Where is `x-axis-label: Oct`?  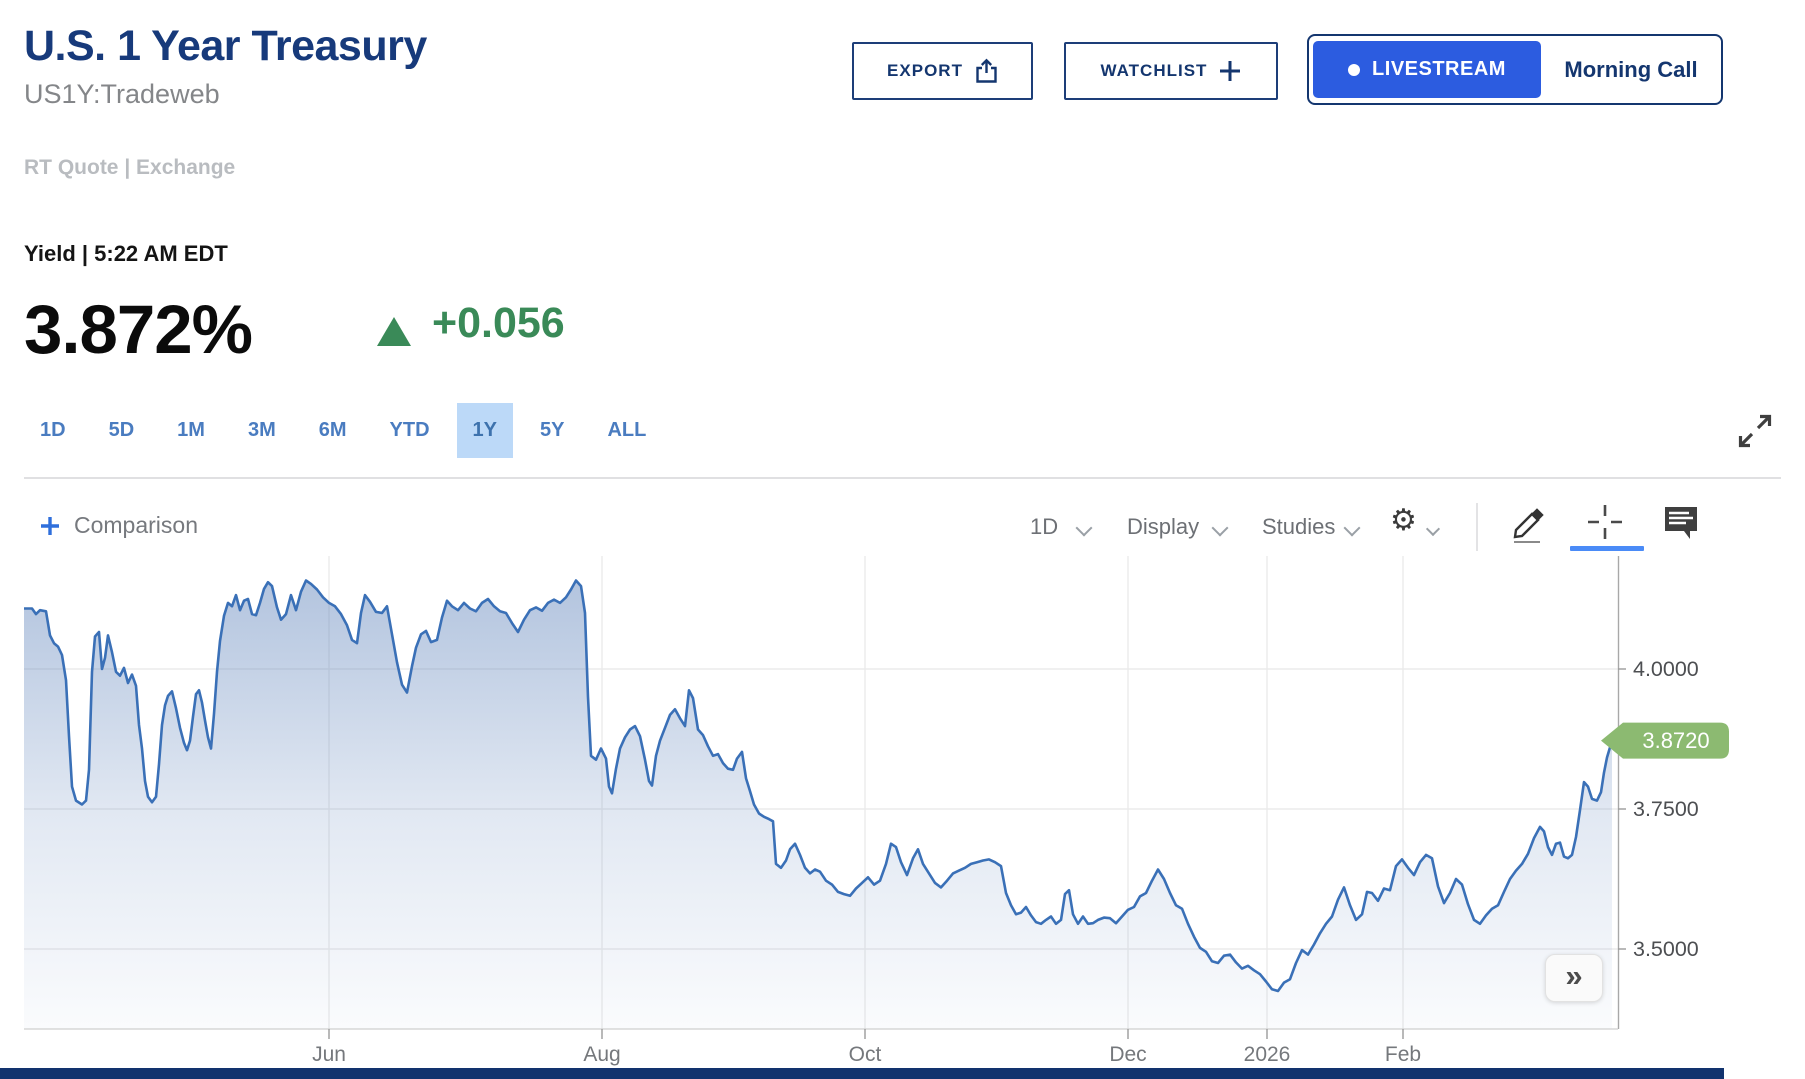 x-axis-label: Oct is located at coordinates (865, 1054).